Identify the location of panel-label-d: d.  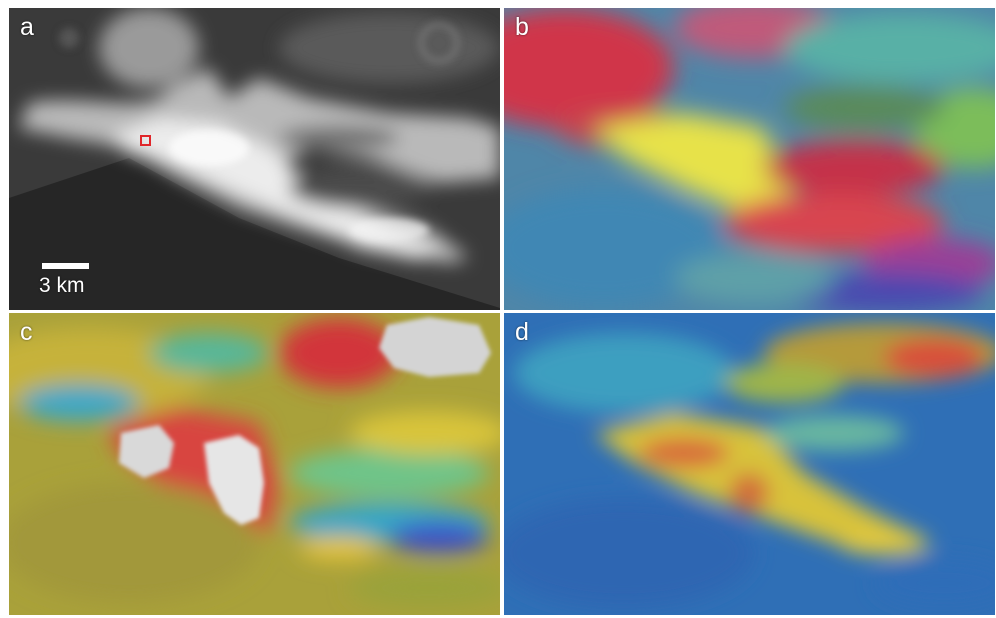
(522, 332).